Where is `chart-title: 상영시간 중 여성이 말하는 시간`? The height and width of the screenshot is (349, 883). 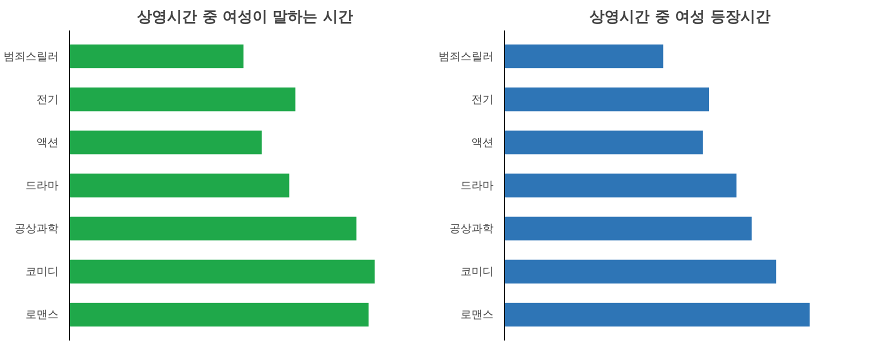
chart-title: 상영시간 중 여성이 말하는 시간 is located at coordinates (245, 17).